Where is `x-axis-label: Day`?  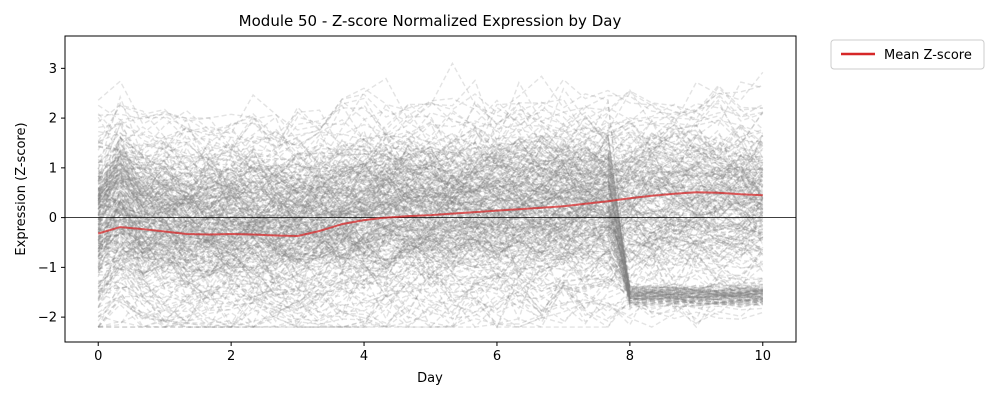
x-axis-label: Day is located at coordinates (430, 378).